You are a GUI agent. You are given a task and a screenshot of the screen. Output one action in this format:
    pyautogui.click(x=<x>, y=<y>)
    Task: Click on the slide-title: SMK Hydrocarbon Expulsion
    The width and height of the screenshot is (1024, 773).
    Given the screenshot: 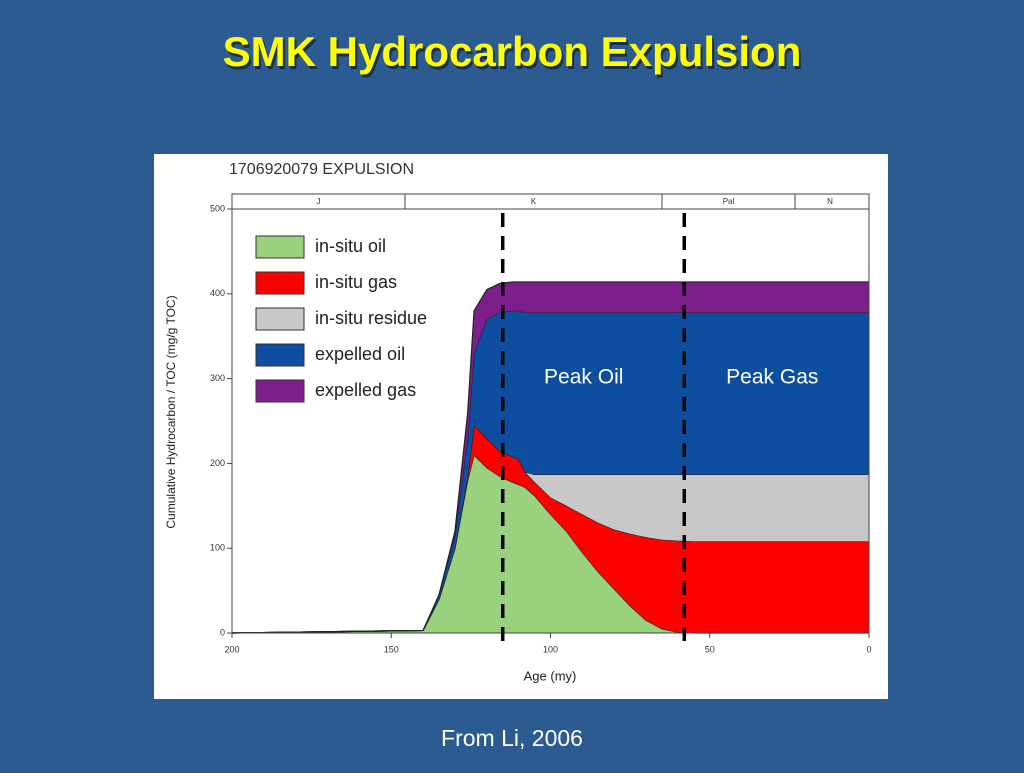 What is the action you would take?
    pyautogui.click(x=512, y=51)
    